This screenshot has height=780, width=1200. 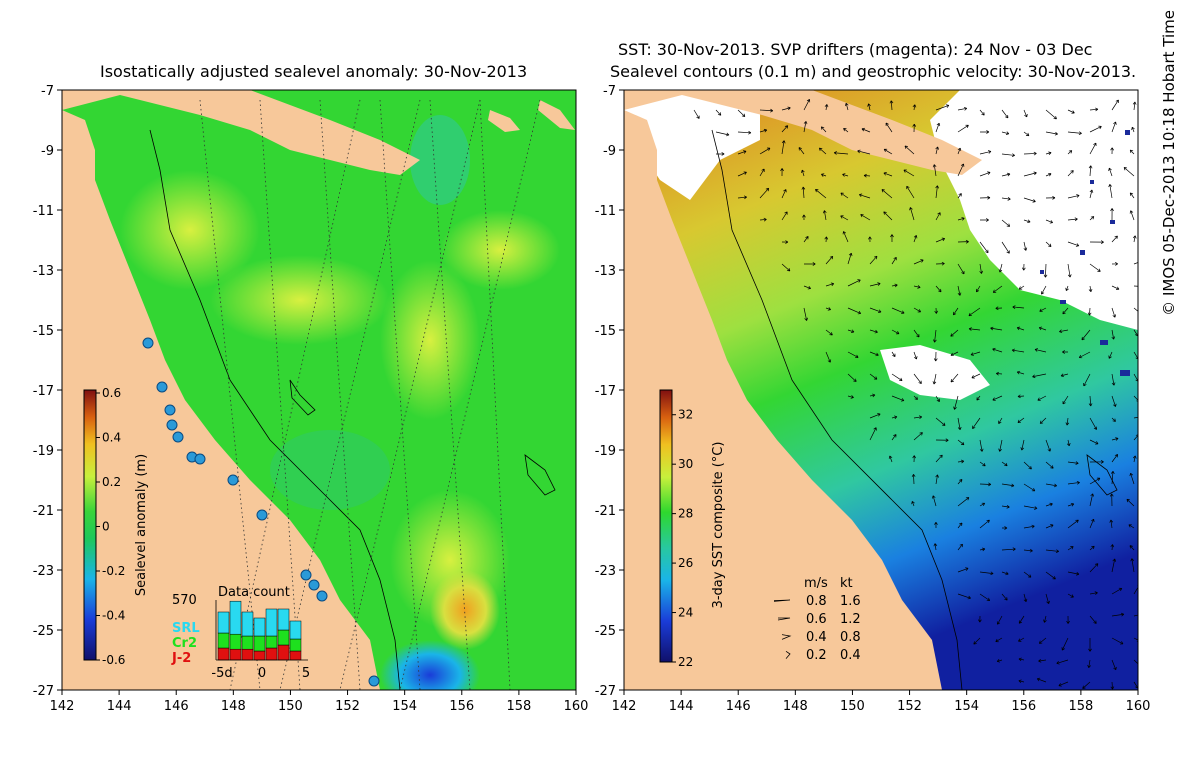 I want to click on lon-tick-label: 144, so click(x=119, y=706).